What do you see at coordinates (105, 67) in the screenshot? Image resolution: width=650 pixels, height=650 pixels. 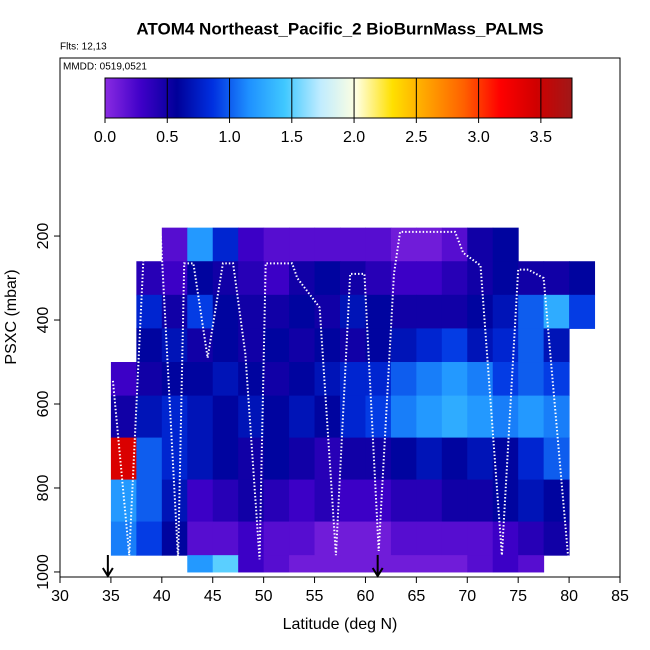 I see `annotation: MMDD: 0519,0521` at bounding box center [105, 67].